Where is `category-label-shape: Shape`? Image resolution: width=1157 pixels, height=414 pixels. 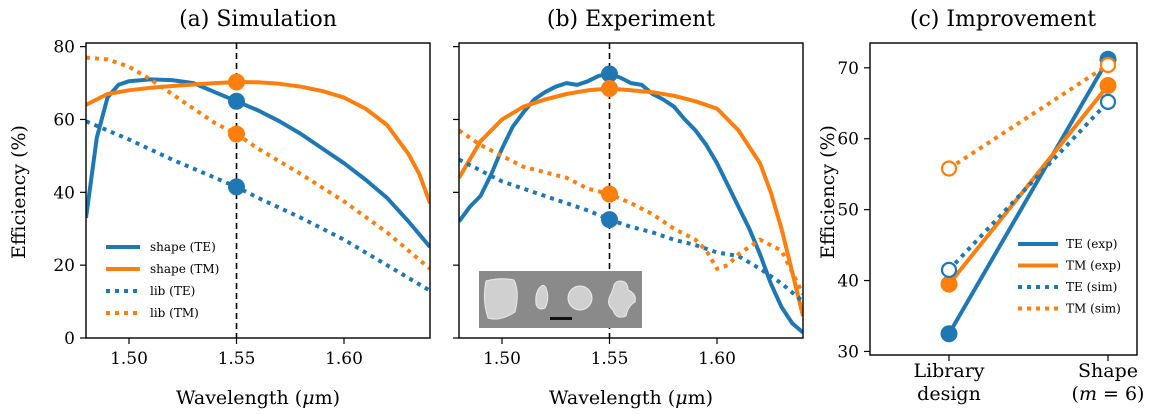 category-label-shape: Shape is located at coordinates (1108, 371).